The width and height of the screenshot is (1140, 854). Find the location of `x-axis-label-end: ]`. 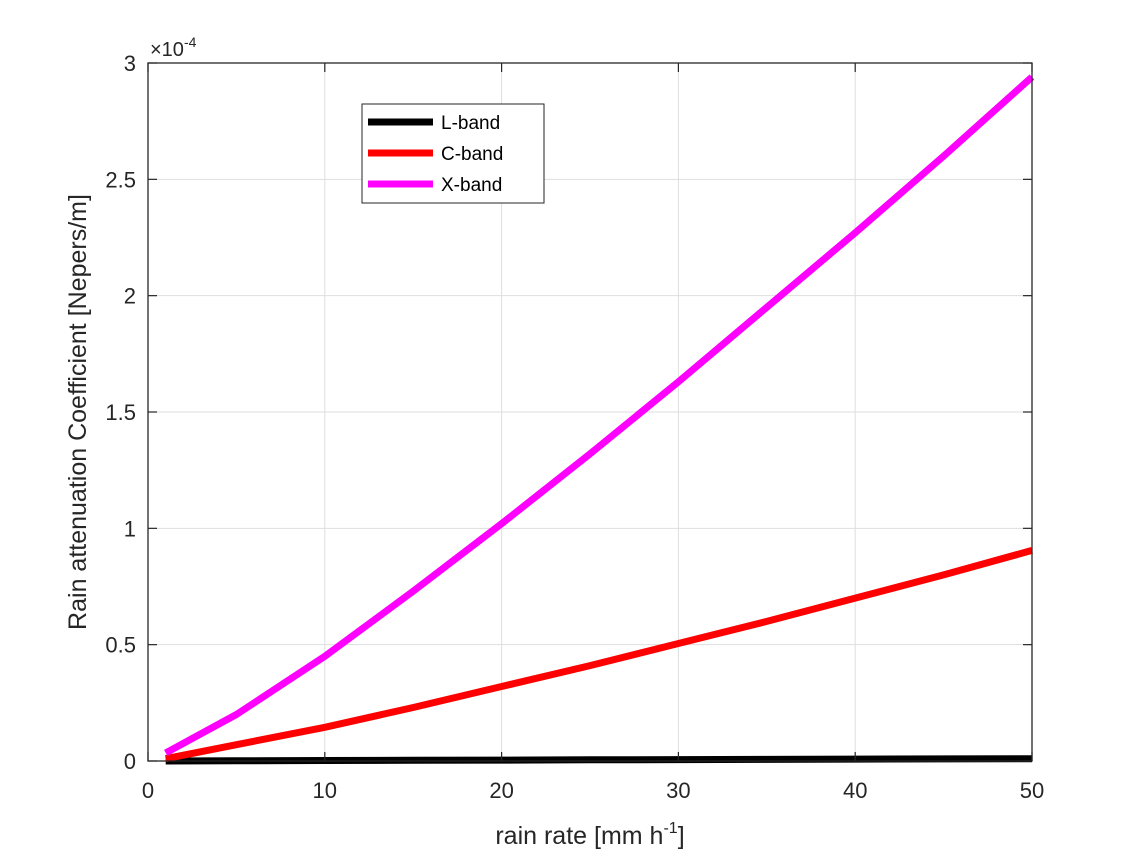

x-axis-label-end: ] is located at coordinates (681, 836).